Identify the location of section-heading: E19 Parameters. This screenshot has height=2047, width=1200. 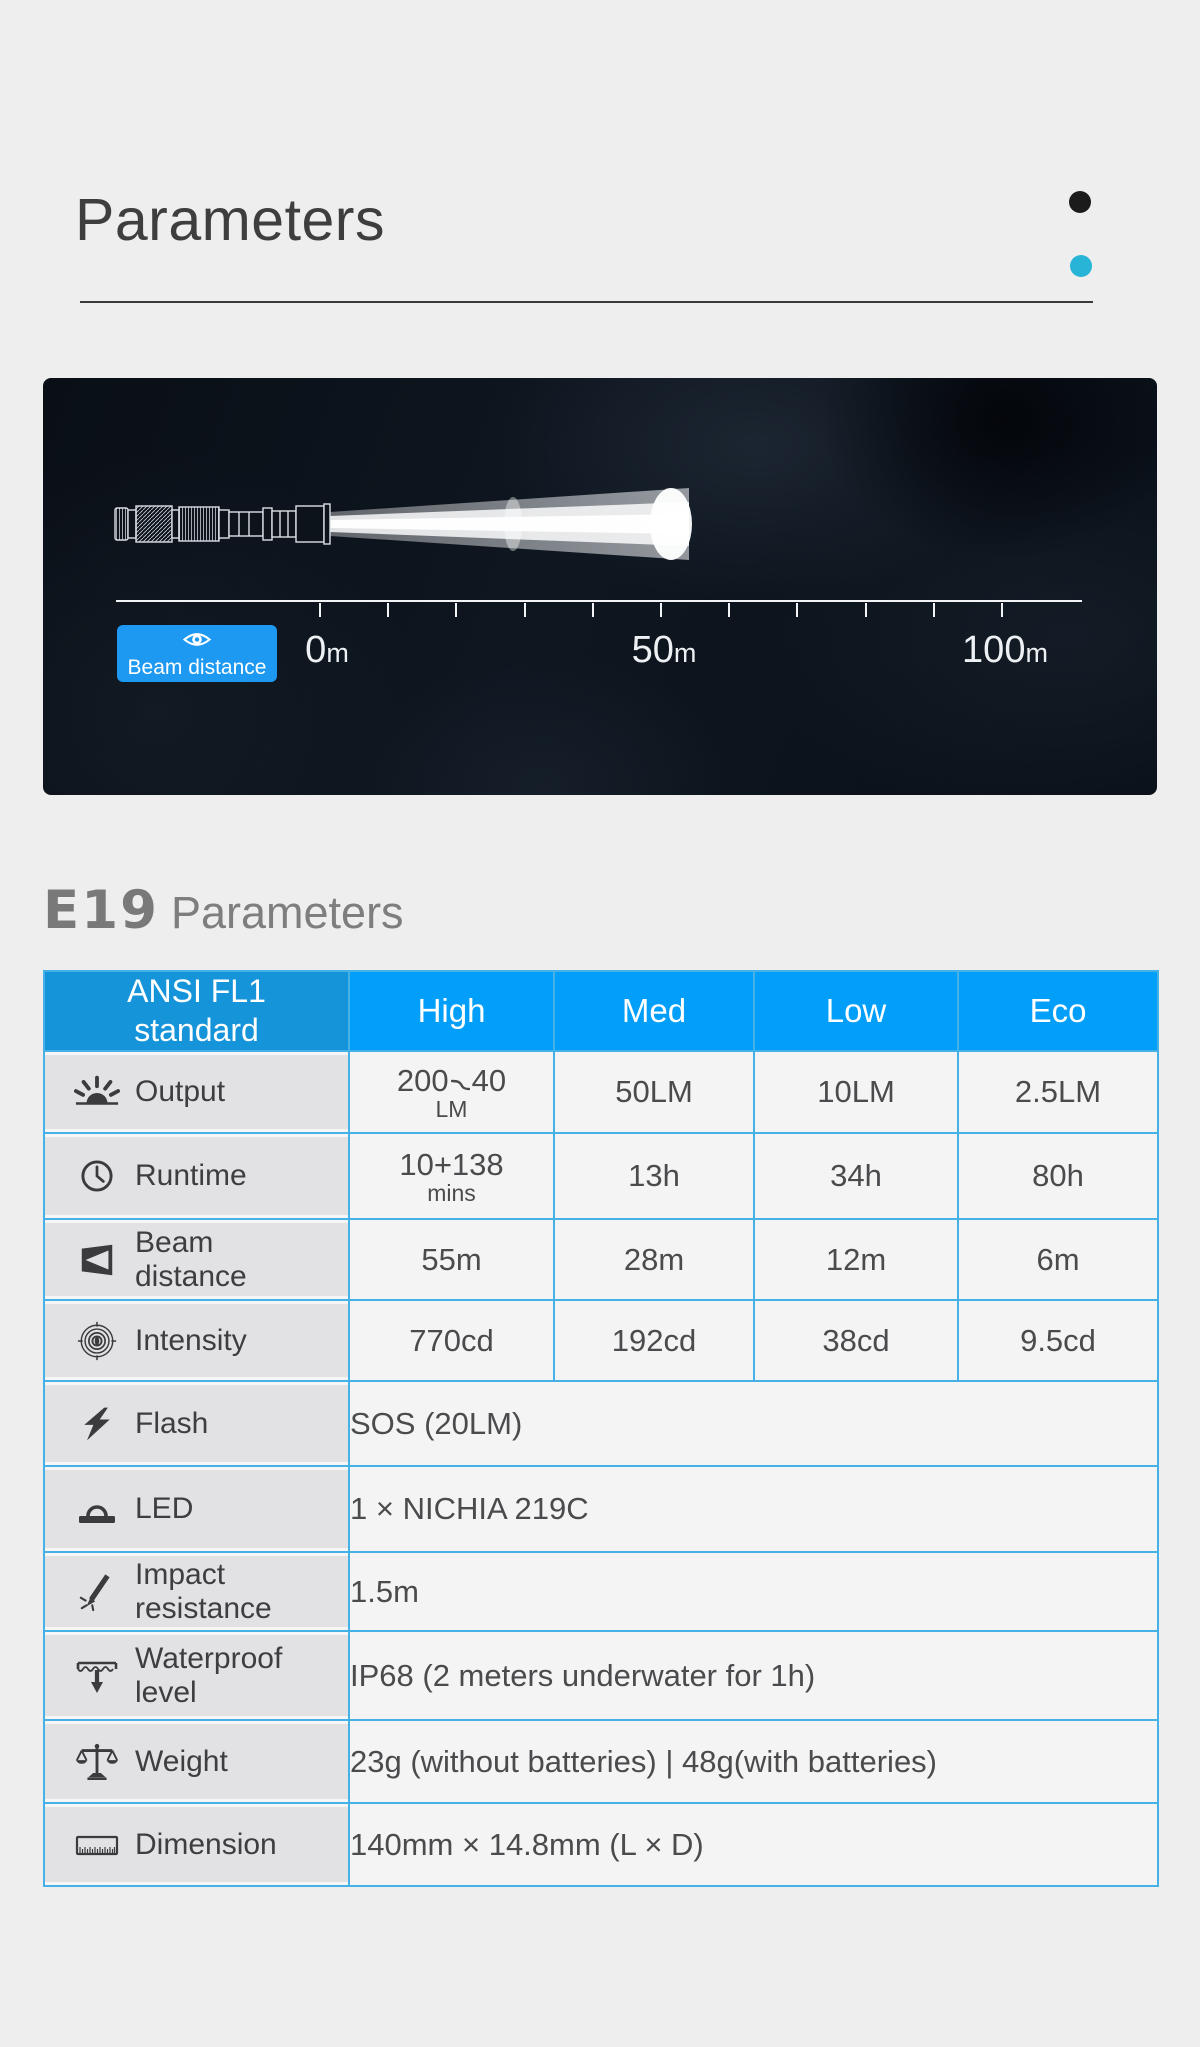
(223, 910).